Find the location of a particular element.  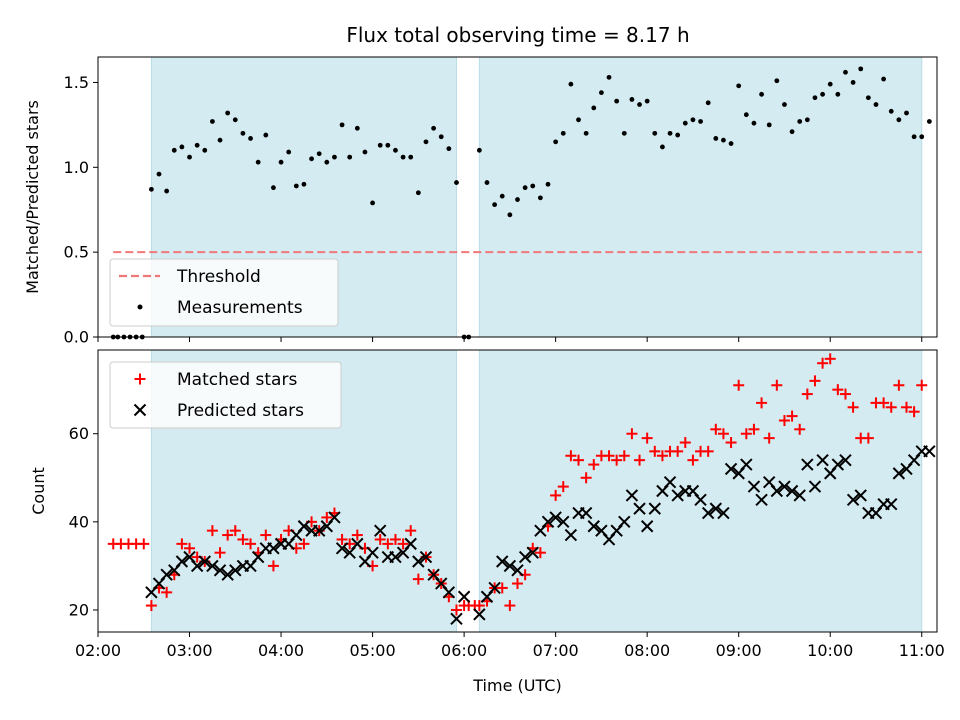

predicted-legend-marker is located at coordinates (140, 410).